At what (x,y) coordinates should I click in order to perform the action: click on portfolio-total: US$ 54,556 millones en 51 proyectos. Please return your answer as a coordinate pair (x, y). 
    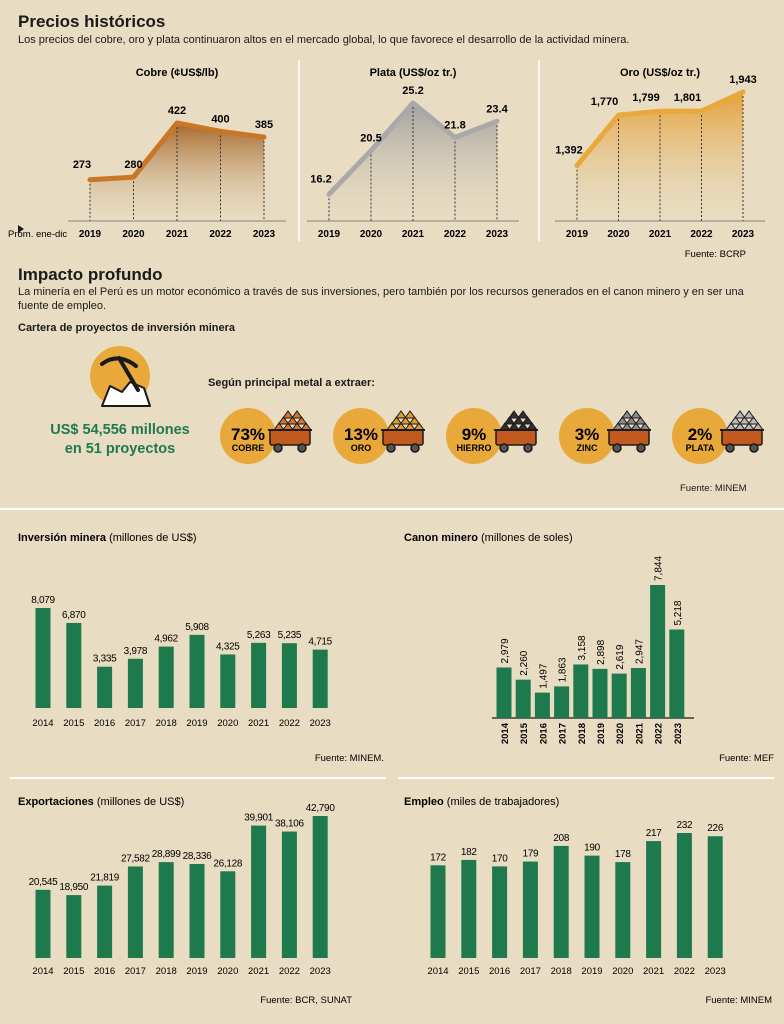
    Looking at the image, I should click on (120, 440).